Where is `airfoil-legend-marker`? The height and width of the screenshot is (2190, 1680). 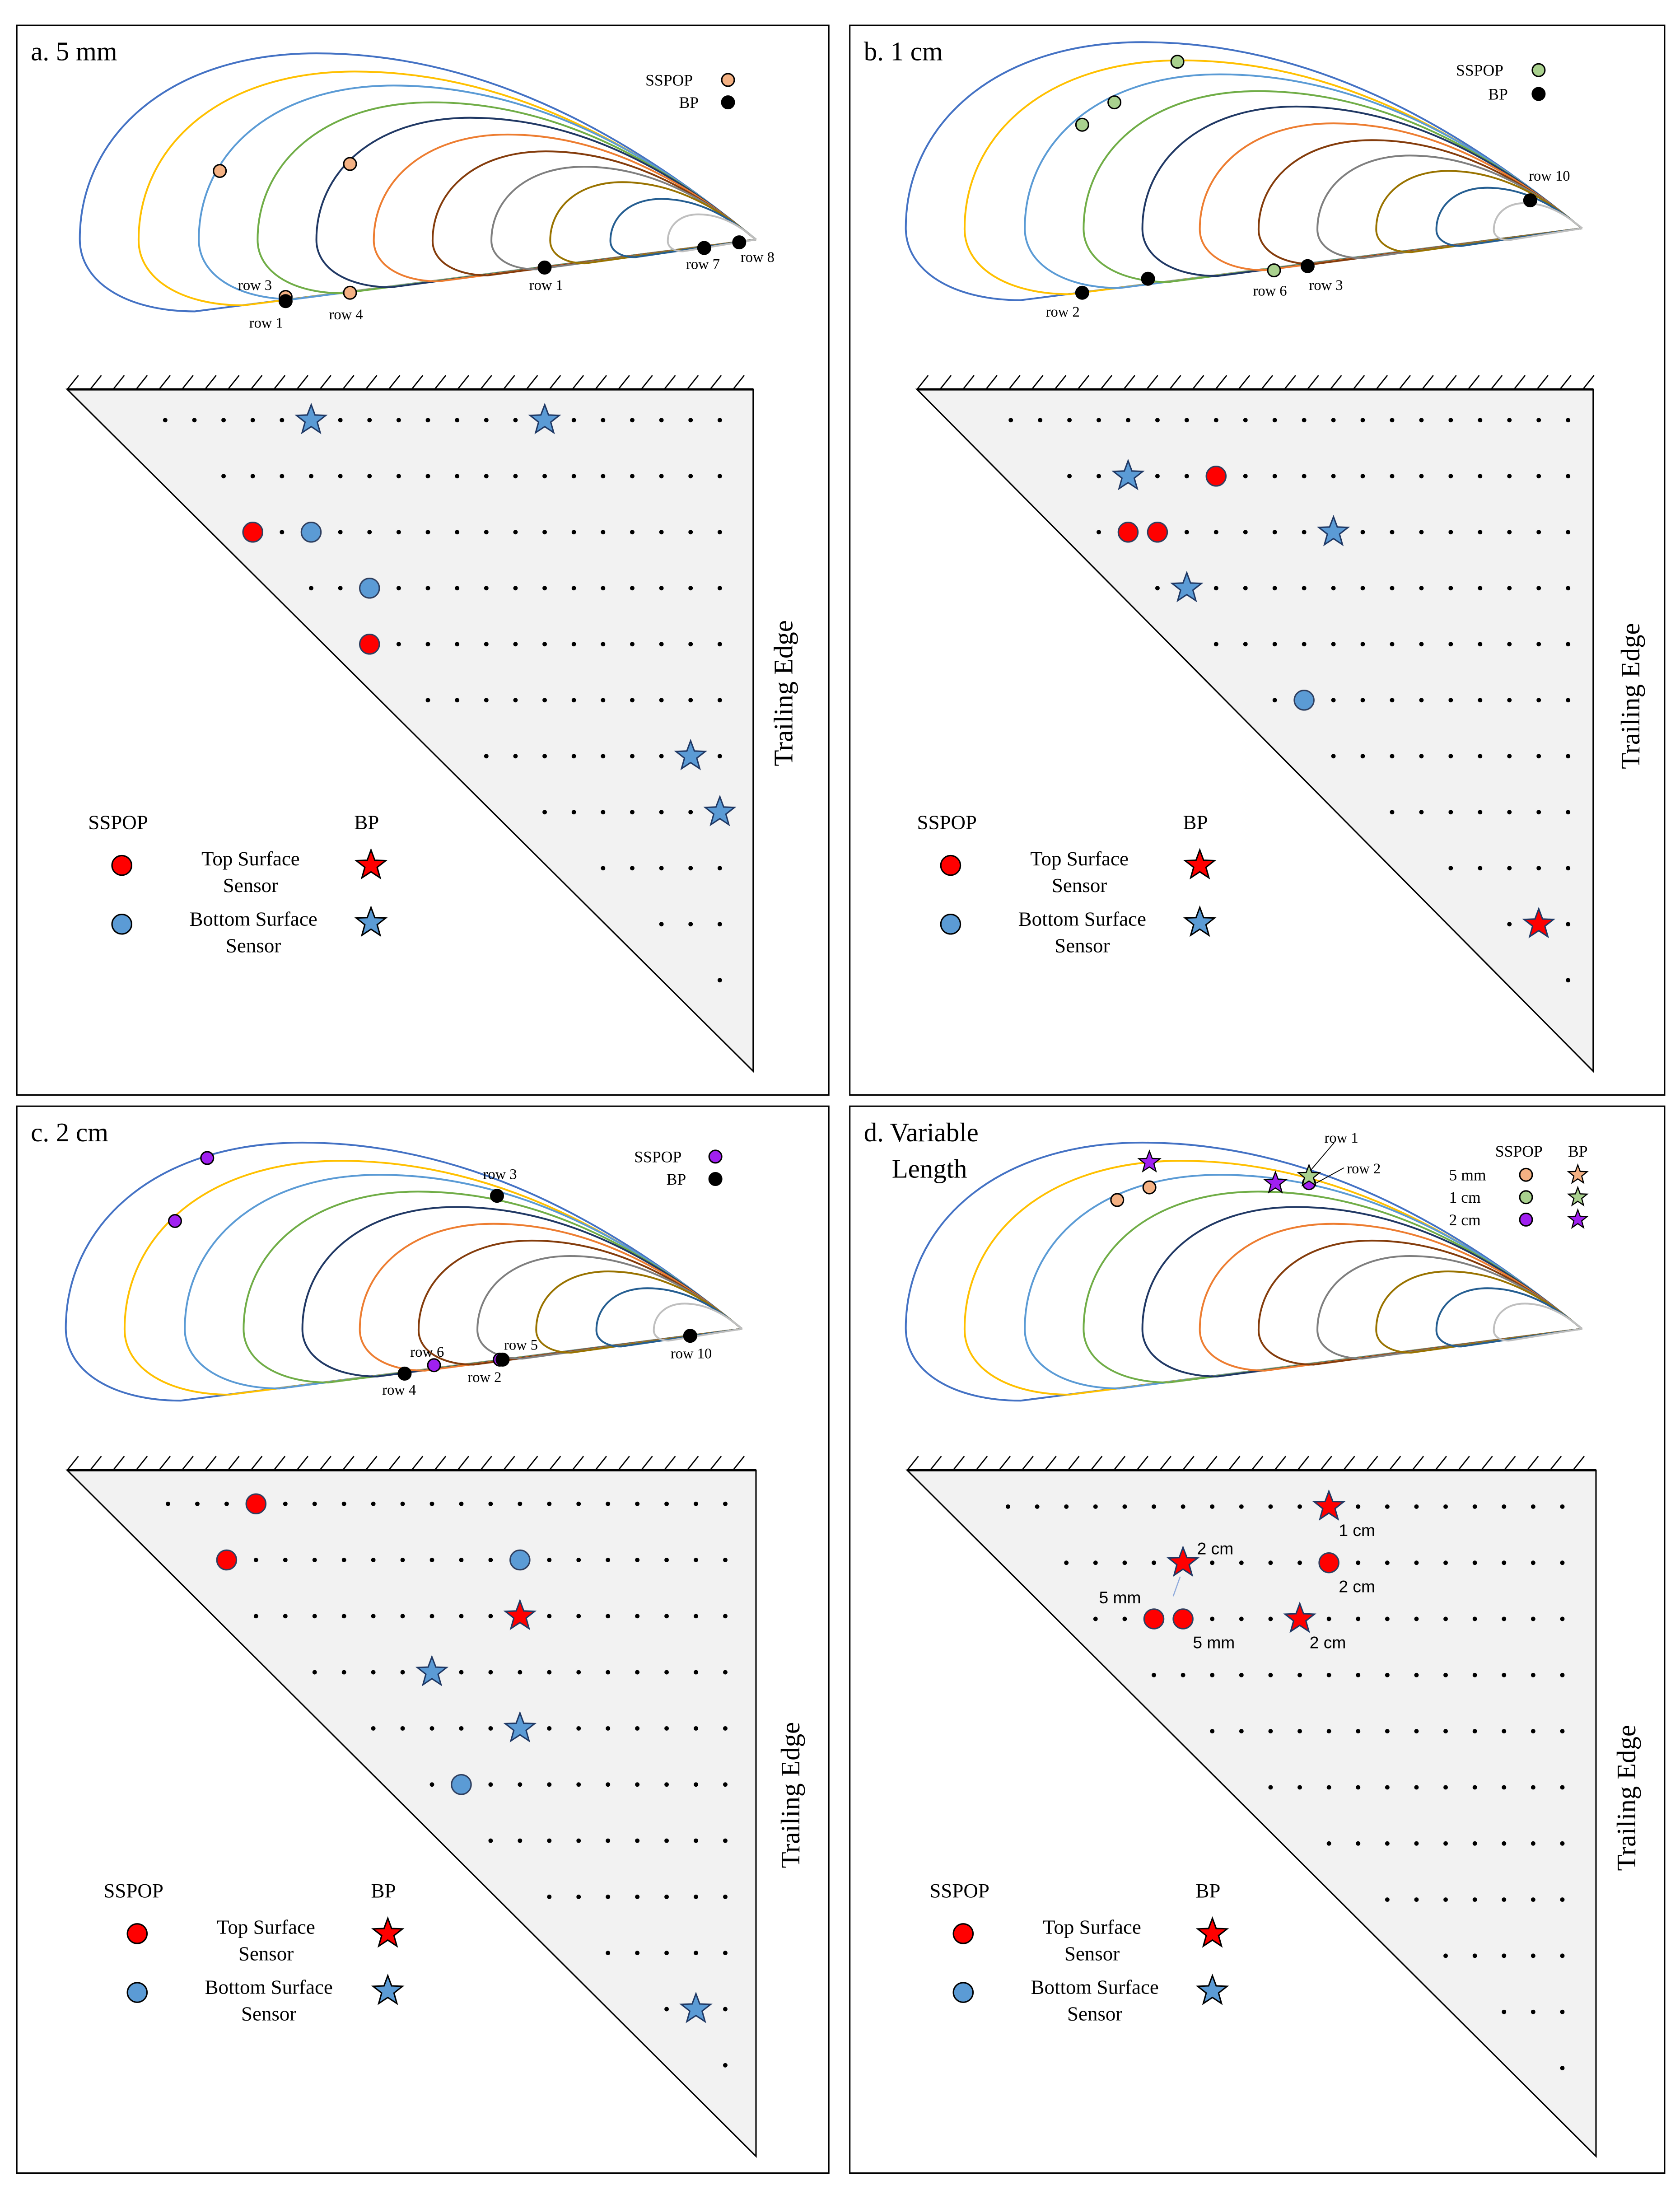
airfoil-legend-marker is located at coordinates (715, 1179).